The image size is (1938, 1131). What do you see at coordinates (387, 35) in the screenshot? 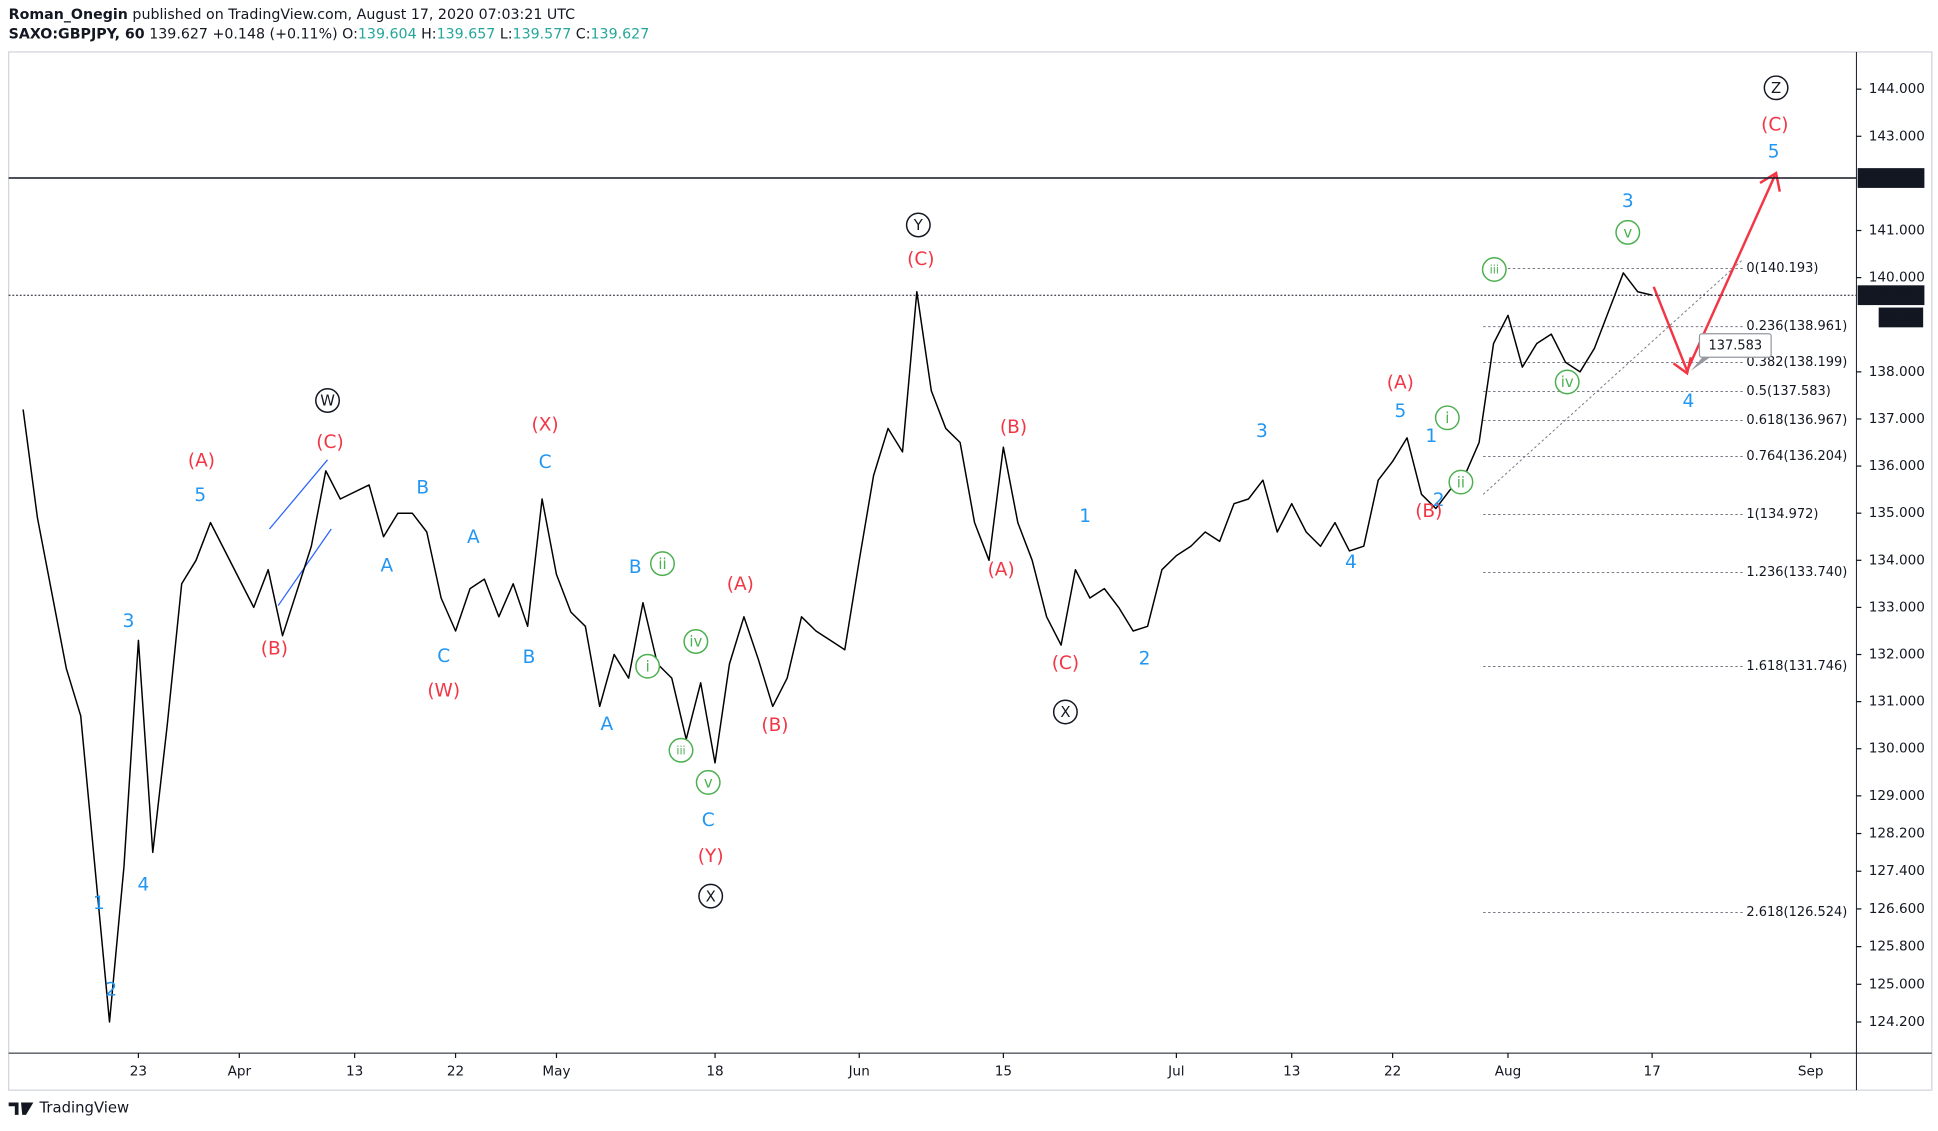
I see `ohlc-value: 139.604` at bounding box center [387, 35].